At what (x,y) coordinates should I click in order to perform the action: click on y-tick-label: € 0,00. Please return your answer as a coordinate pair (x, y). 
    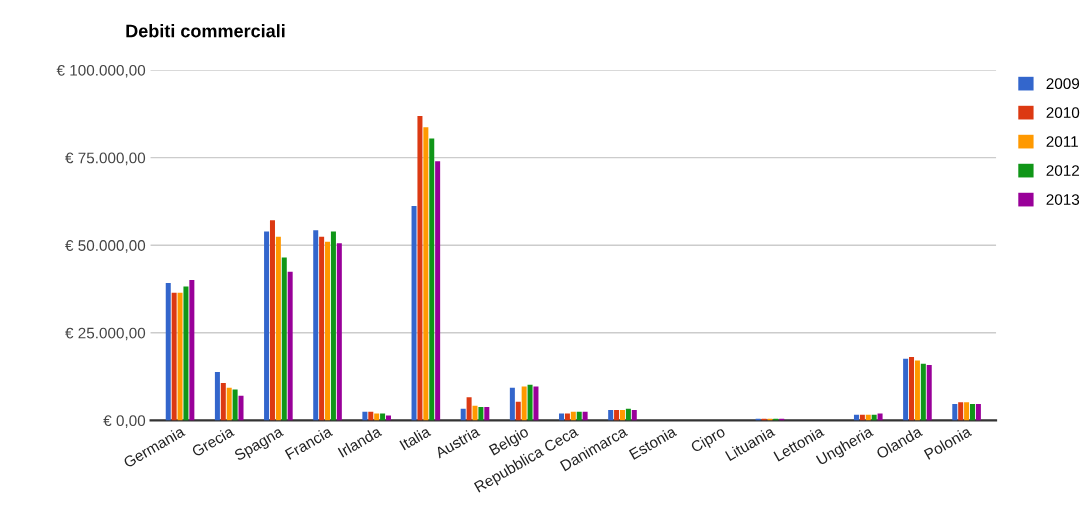
    Looking at the image, I should click on (124, 421).